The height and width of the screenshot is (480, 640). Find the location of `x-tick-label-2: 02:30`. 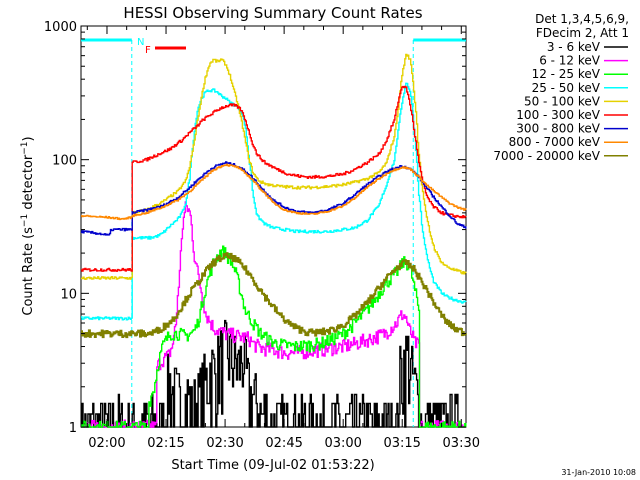

x-tick-label-2: 02:30 is located at coordinates (224, 443).